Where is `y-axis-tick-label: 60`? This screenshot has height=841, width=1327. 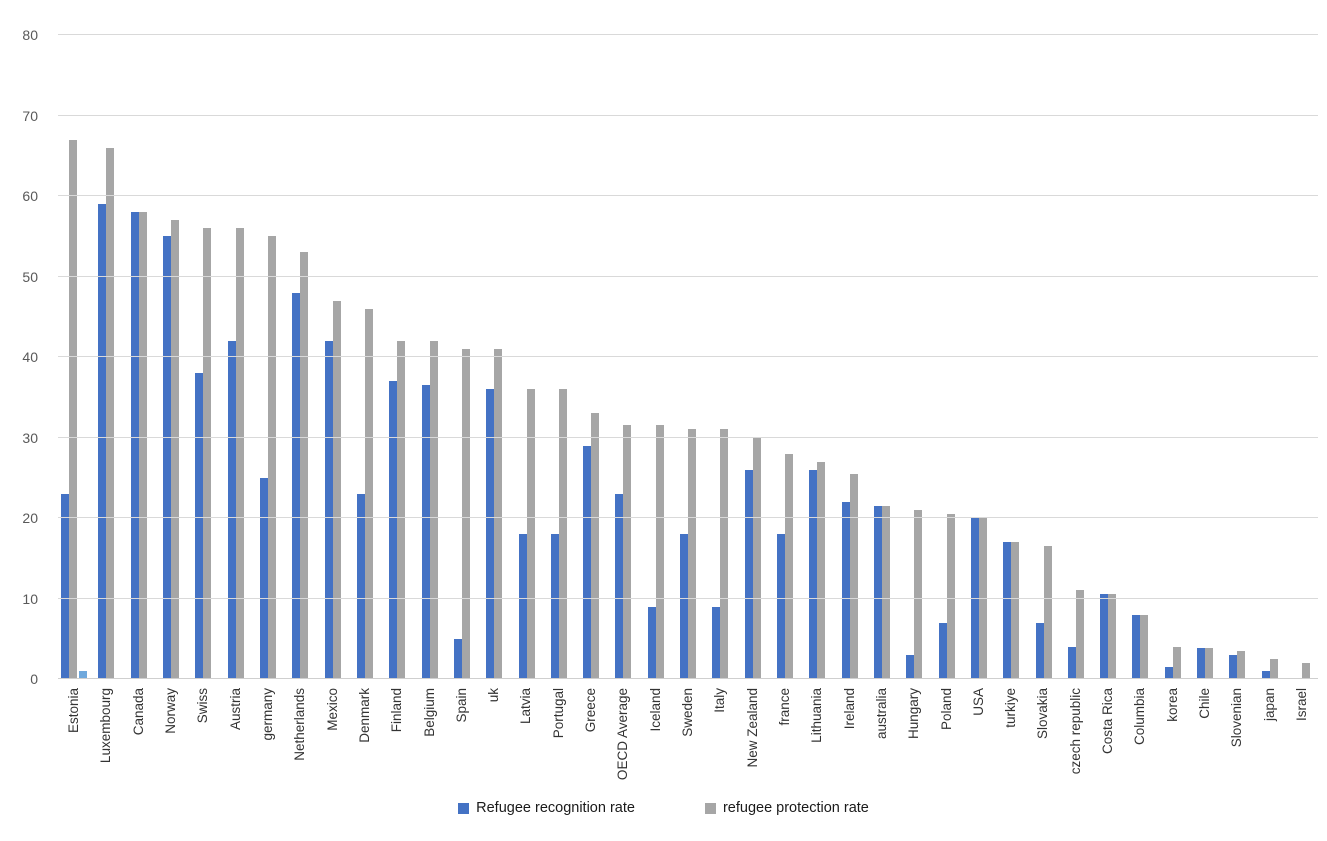
y-axis-tick-label: 60 is located at coordinates (30, 196).